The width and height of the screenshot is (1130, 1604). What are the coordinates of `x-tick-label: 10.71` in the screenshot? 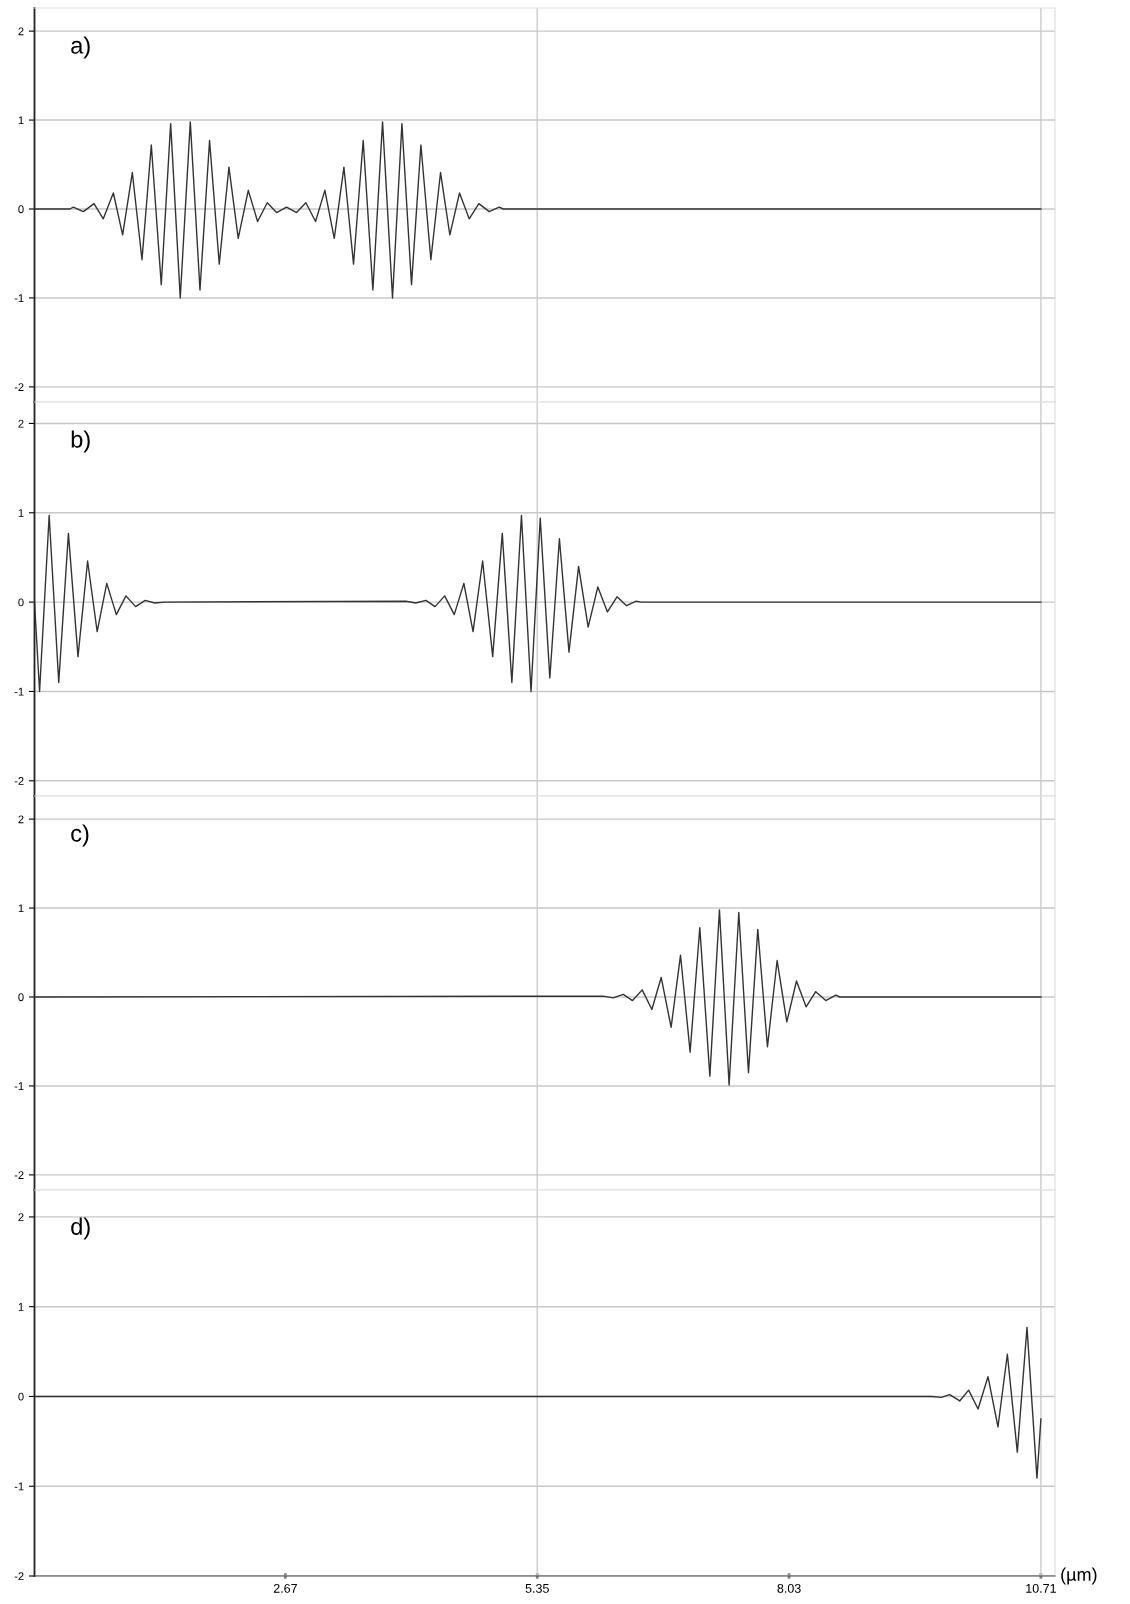 It's located at (1041, 1588).